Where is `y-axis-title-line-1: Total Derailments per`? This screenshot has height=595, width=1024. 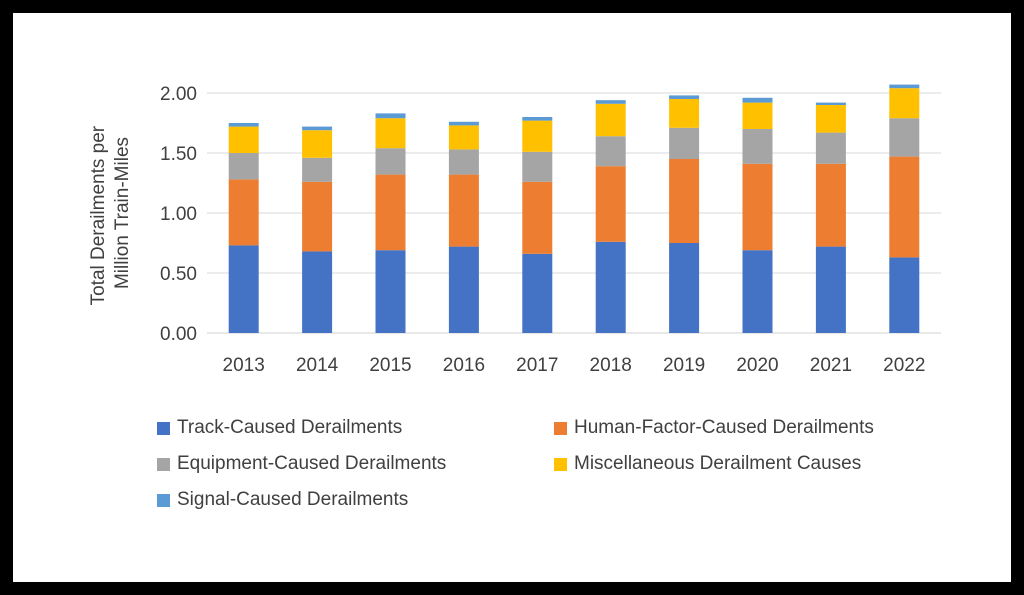
y-axis-title-line-1: Total Derailments per is located at coordinates (98, 215).